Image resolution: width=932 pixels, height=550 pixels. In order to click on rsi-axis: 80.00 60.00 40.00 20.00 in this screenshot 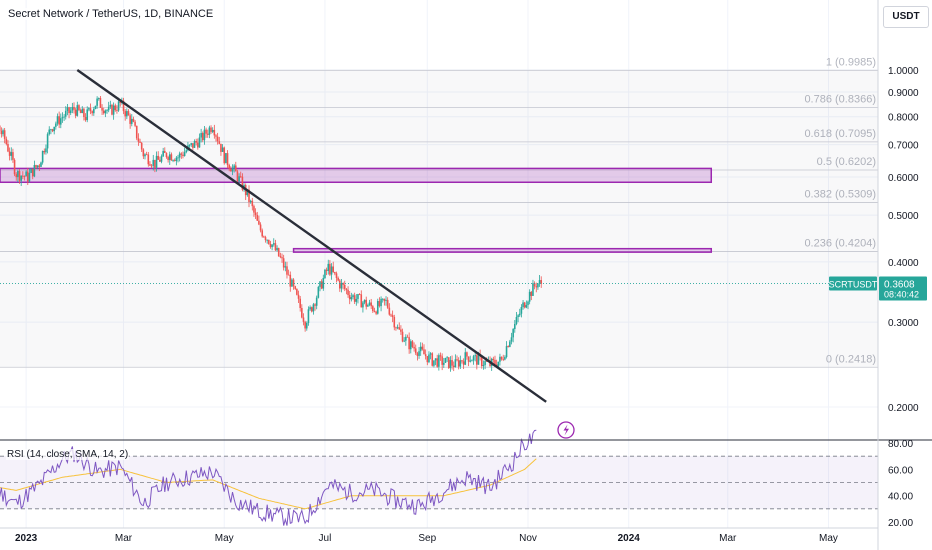, I will do `click(900, 484)`.